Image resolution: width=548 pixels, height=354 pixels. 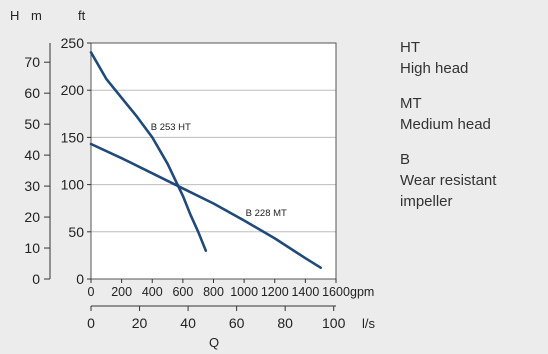 I want to click on ls-tick-label: 100, so click(x=334, y=323).